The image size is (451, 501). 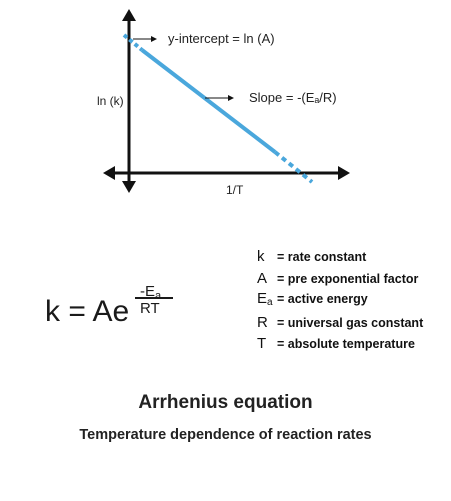 What do you see at coordinates (225, 435) in the screenshot?
I see `diagram-subtitle: Temperature dependence of reaction rates` at bounding box center [225, 435].